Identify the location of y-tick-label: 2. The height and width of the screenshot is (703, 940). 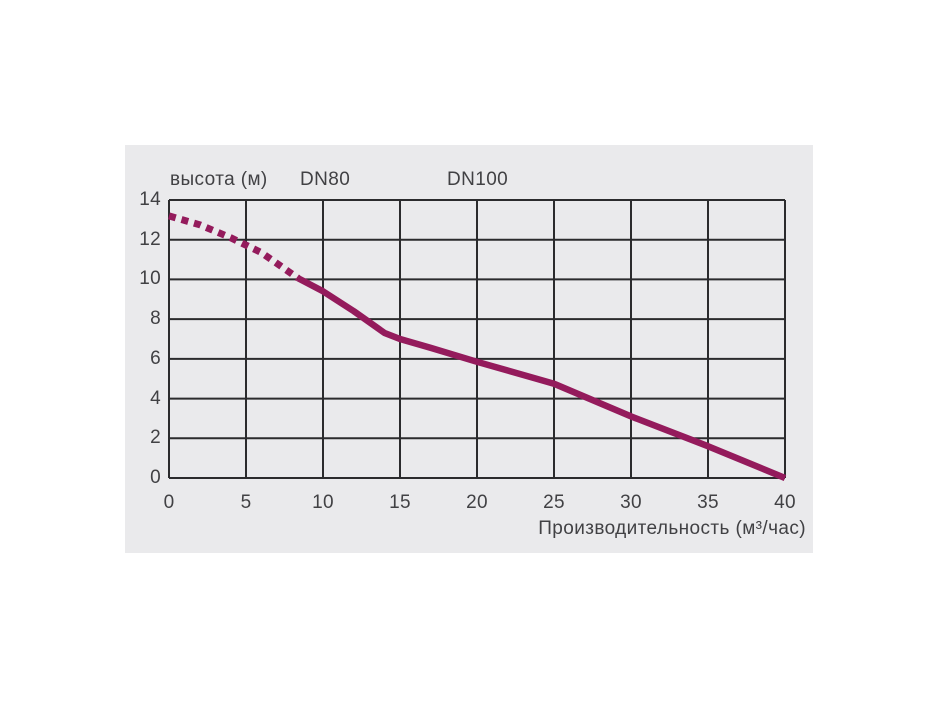
(155, 438).